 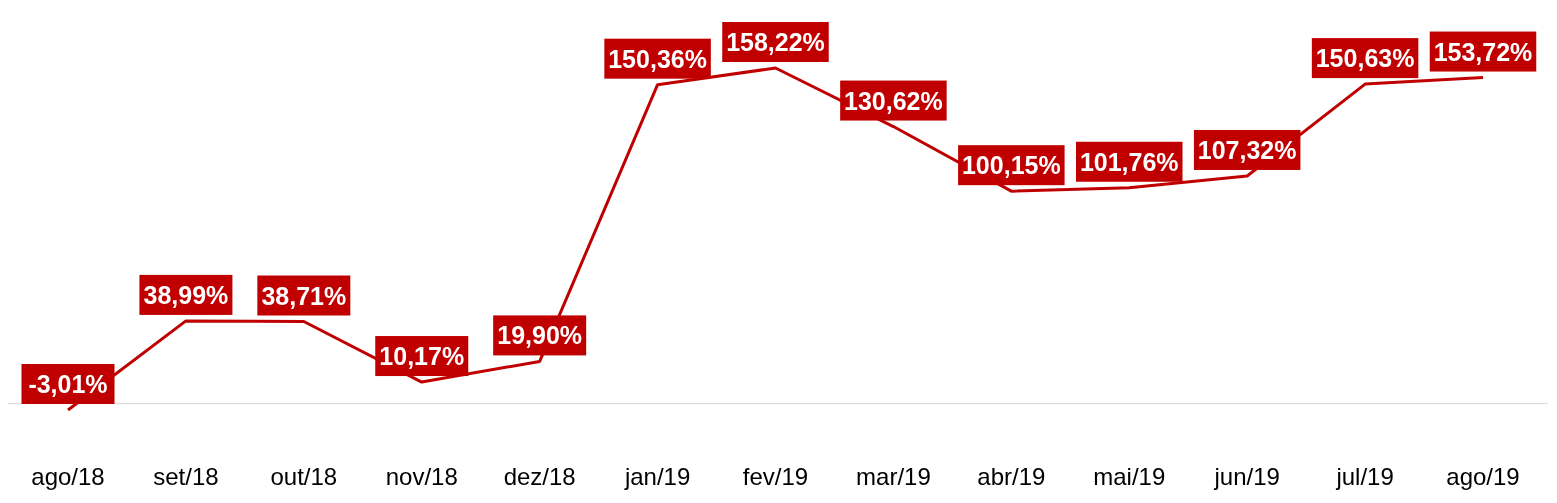 What do you see at coordinates (893, 100) in the screenshot?
I see `data-label: 130,62%` at bounding box center [893, 100].